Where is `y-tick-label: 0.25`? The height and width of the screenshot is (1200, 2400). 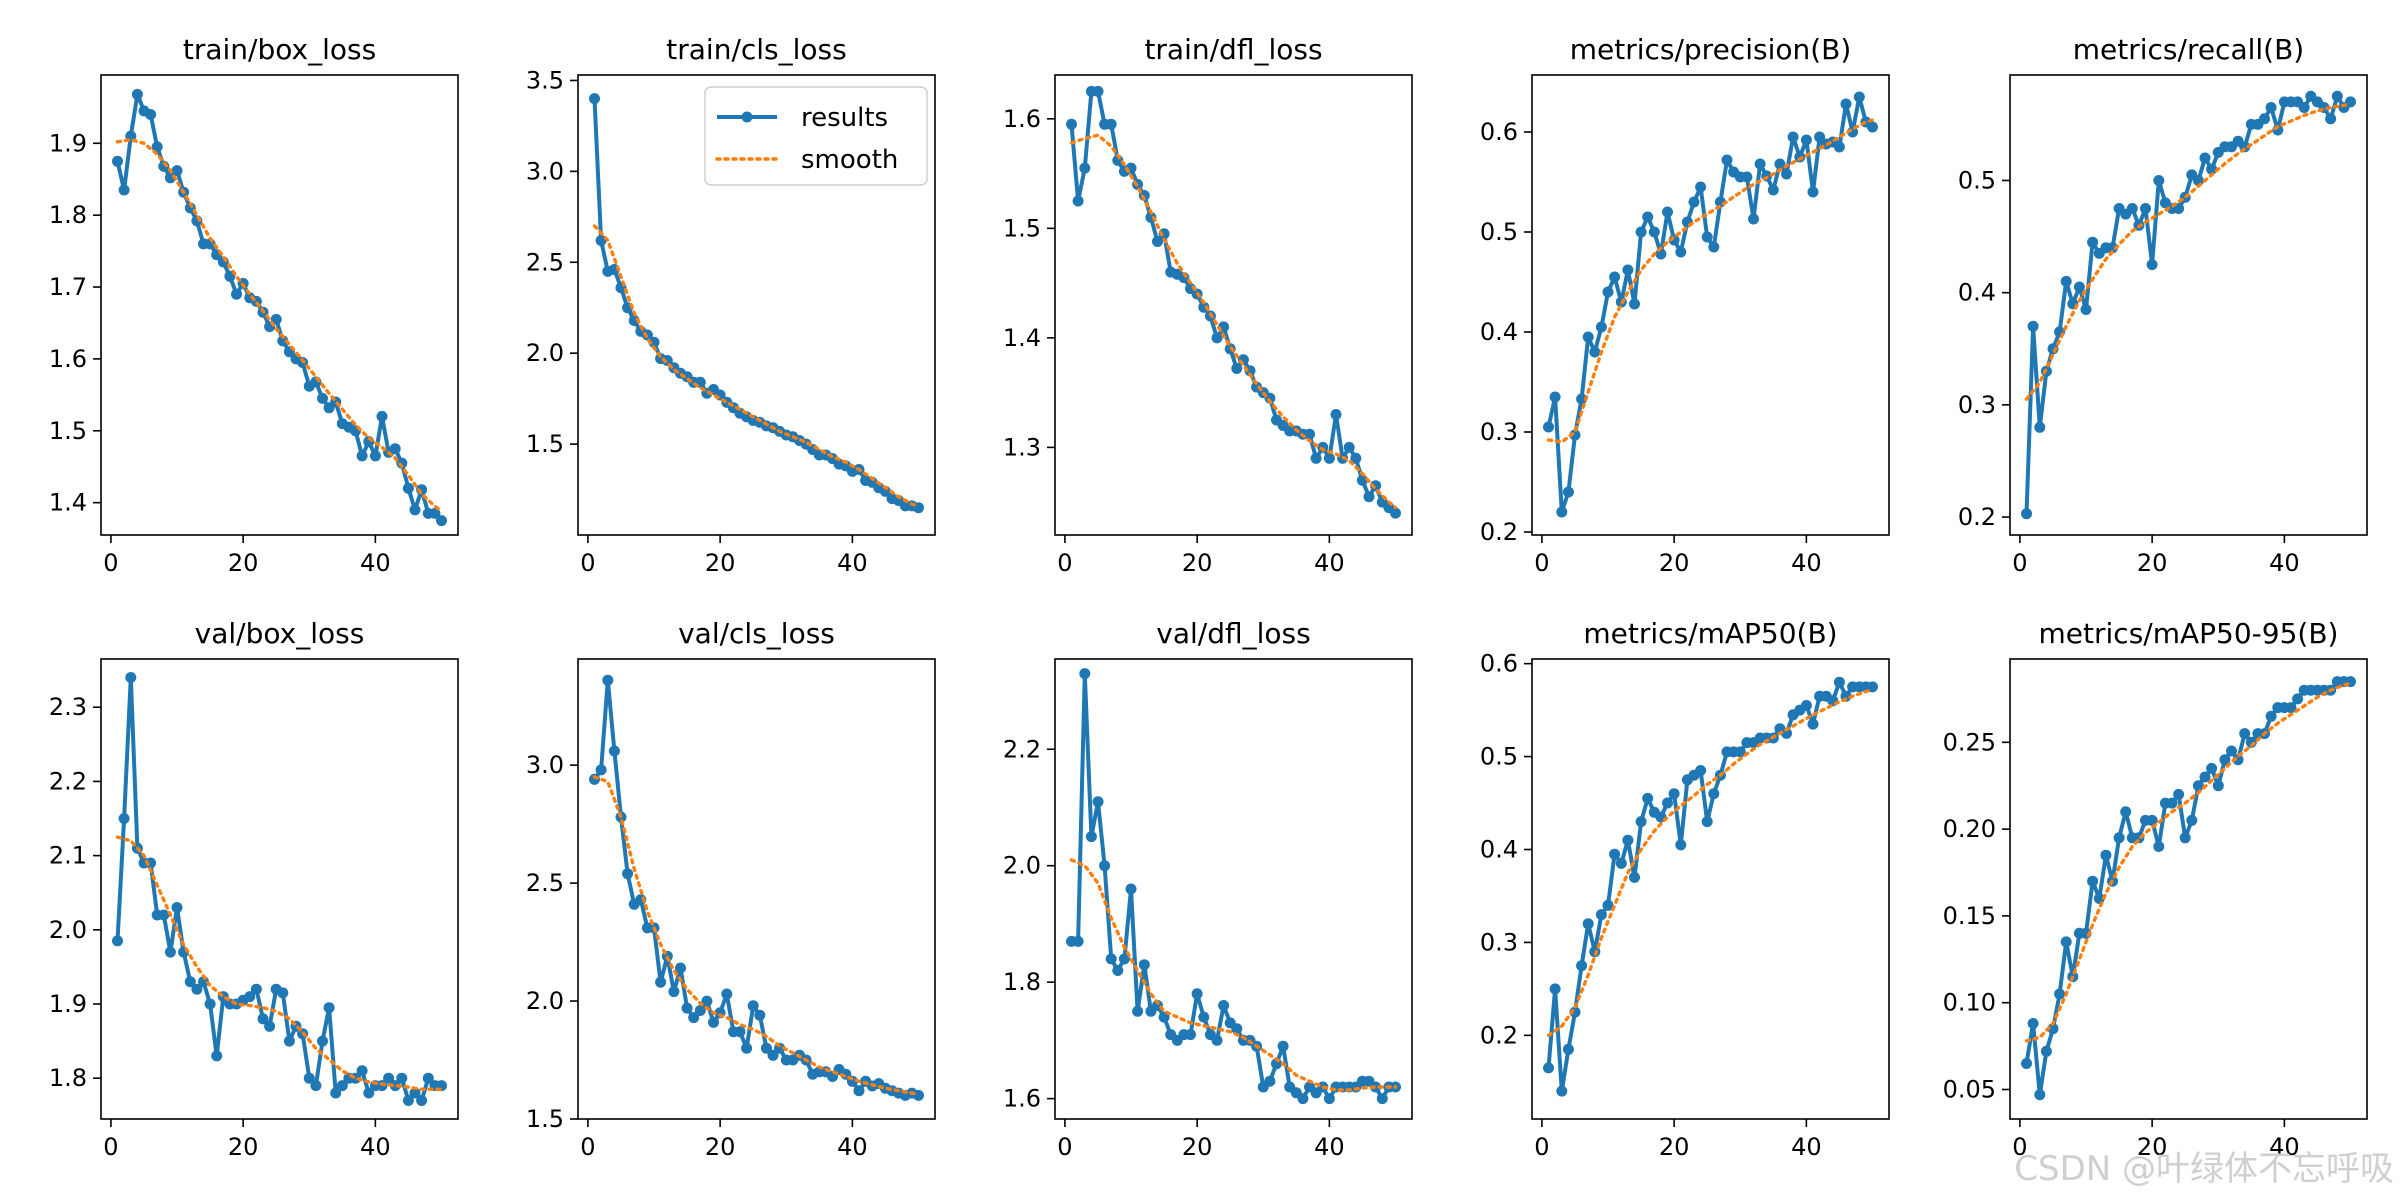
y-tick-label: 0.25 is located at coordinates (1969, 742).